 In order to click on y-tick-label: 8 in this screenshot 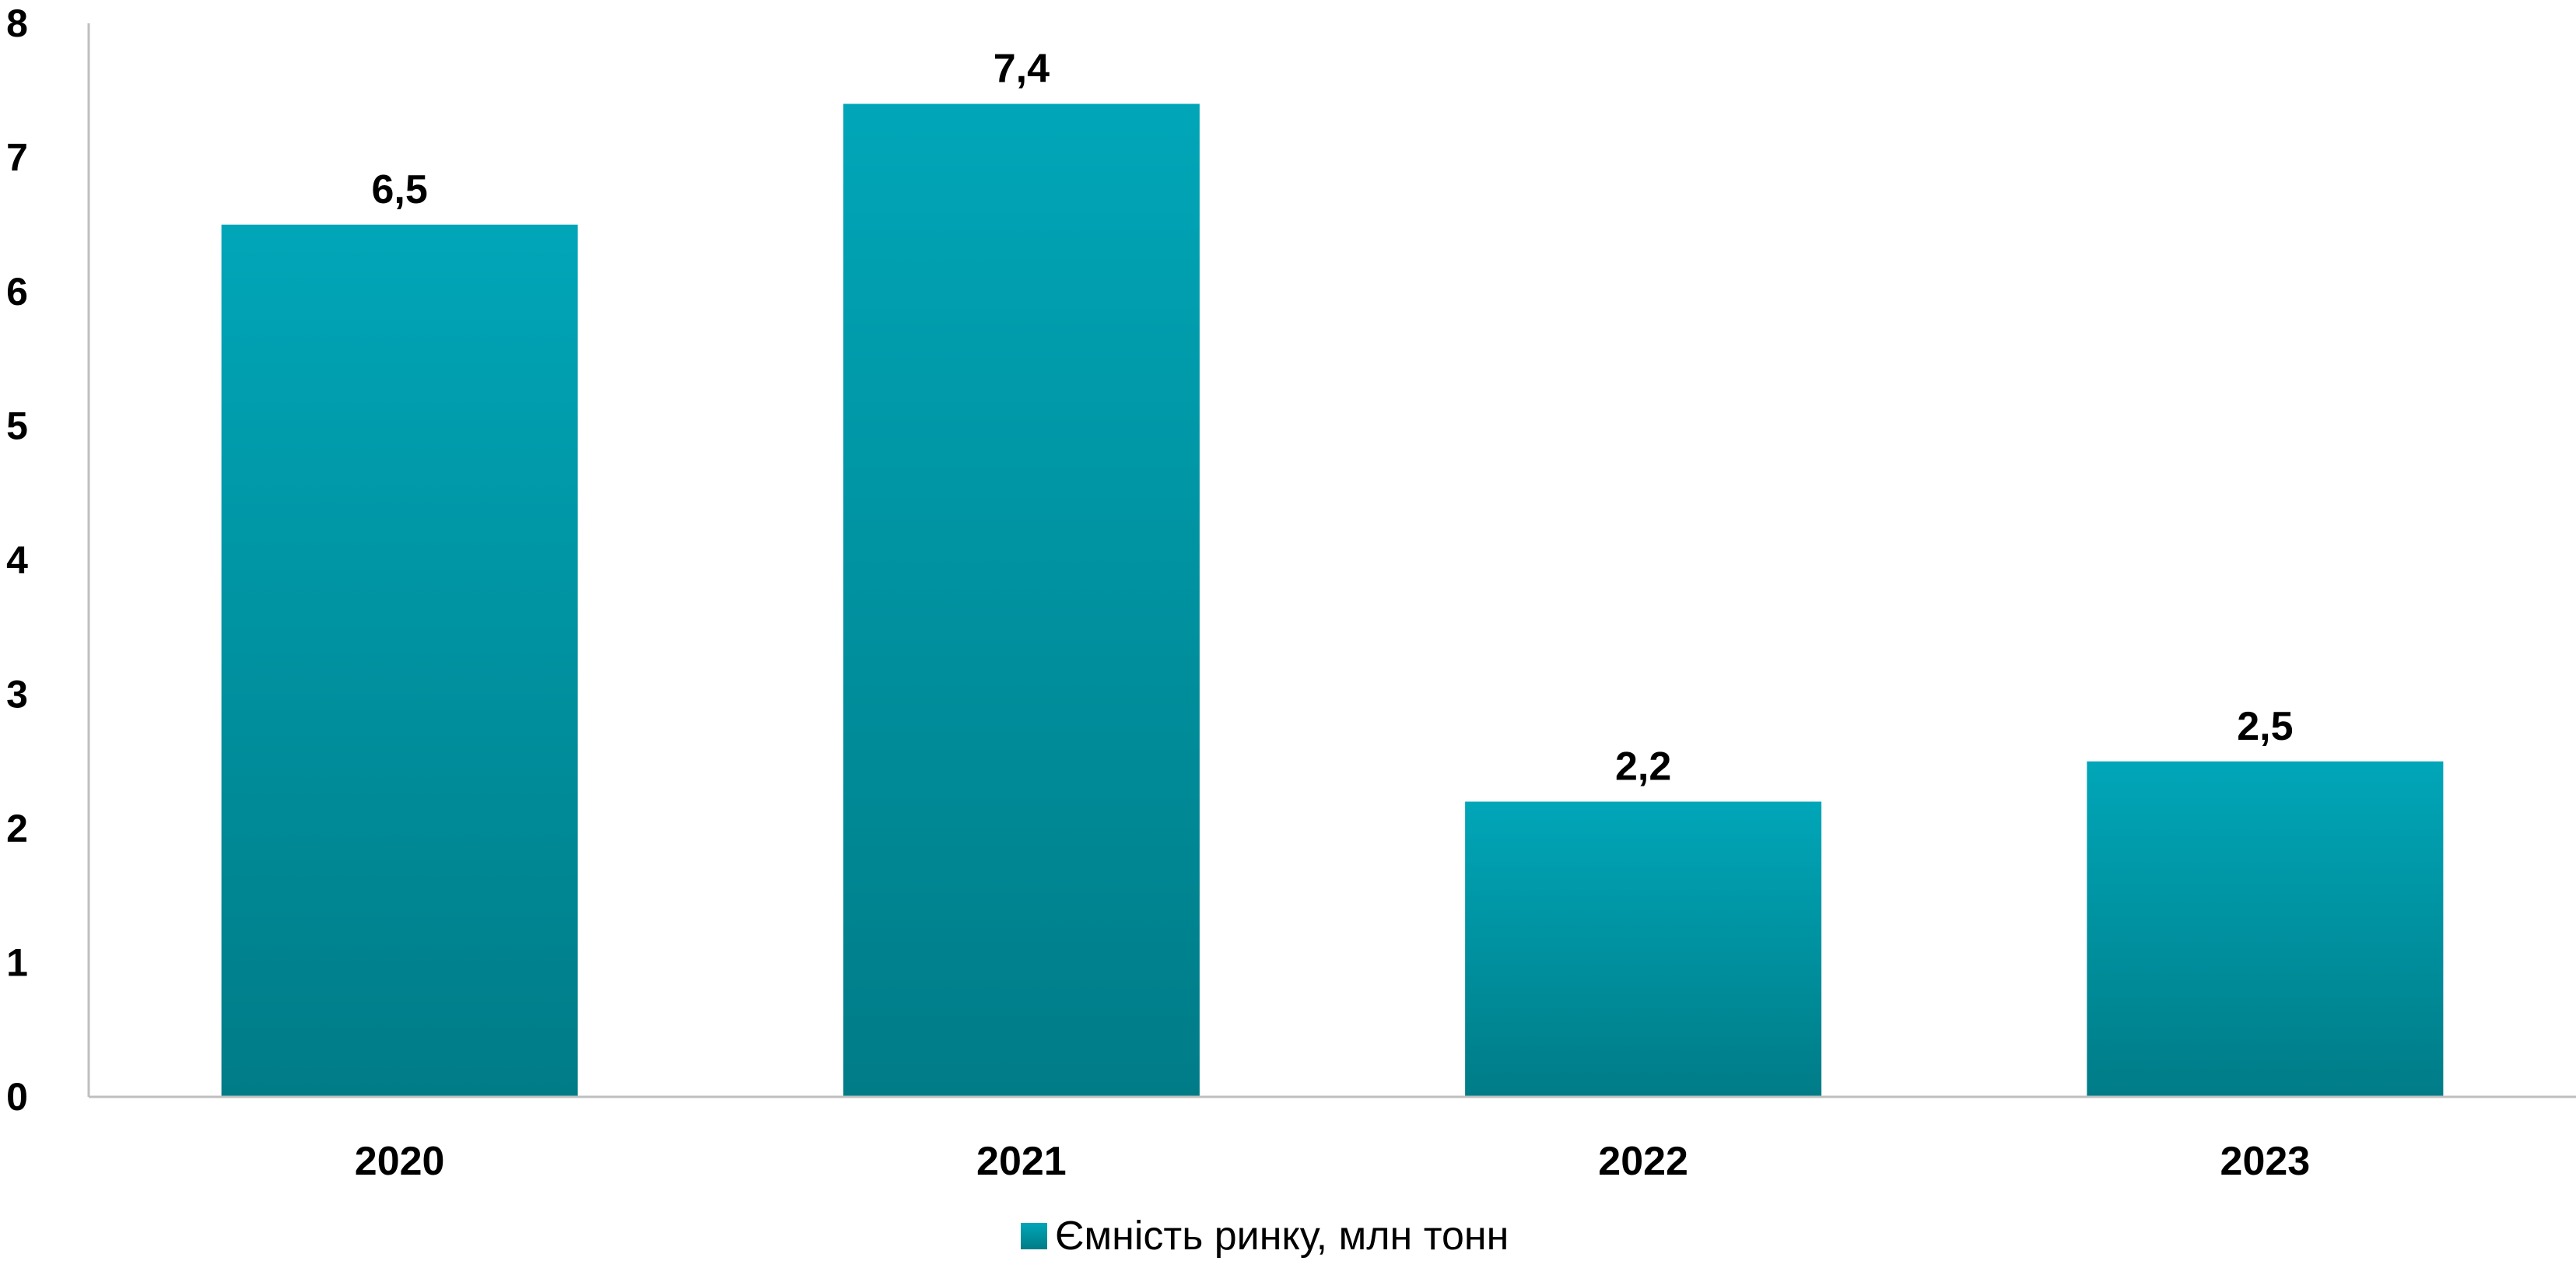, I will do `click(17, 24)`.